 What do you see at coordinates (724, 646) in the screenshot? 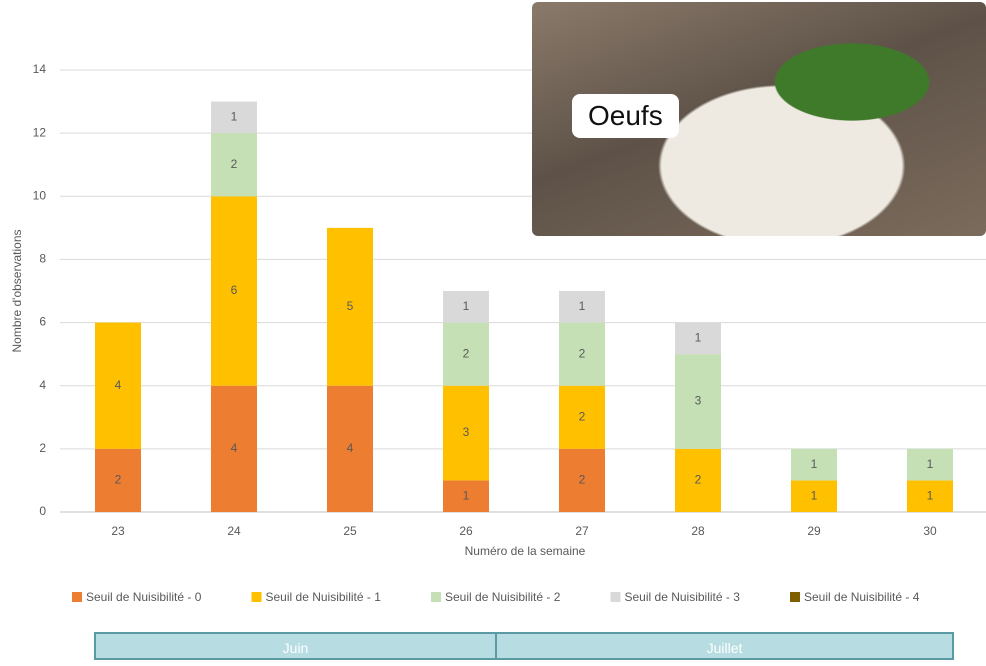
I see `month-band: Juillet` at bounding box center [724, 646].